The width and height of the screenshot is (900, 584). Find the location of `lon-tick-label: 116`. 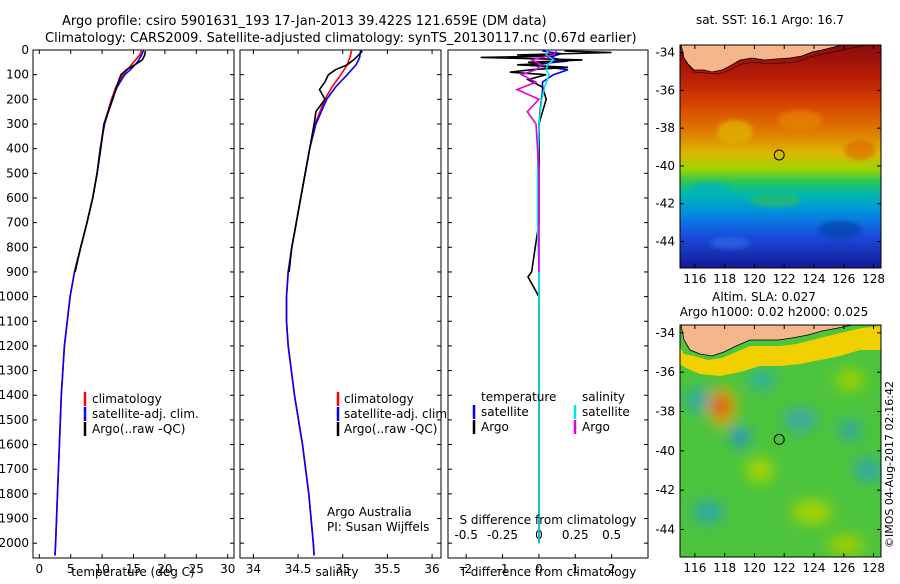

lon-tick-label: 116 is located at coordinates (694, 279).